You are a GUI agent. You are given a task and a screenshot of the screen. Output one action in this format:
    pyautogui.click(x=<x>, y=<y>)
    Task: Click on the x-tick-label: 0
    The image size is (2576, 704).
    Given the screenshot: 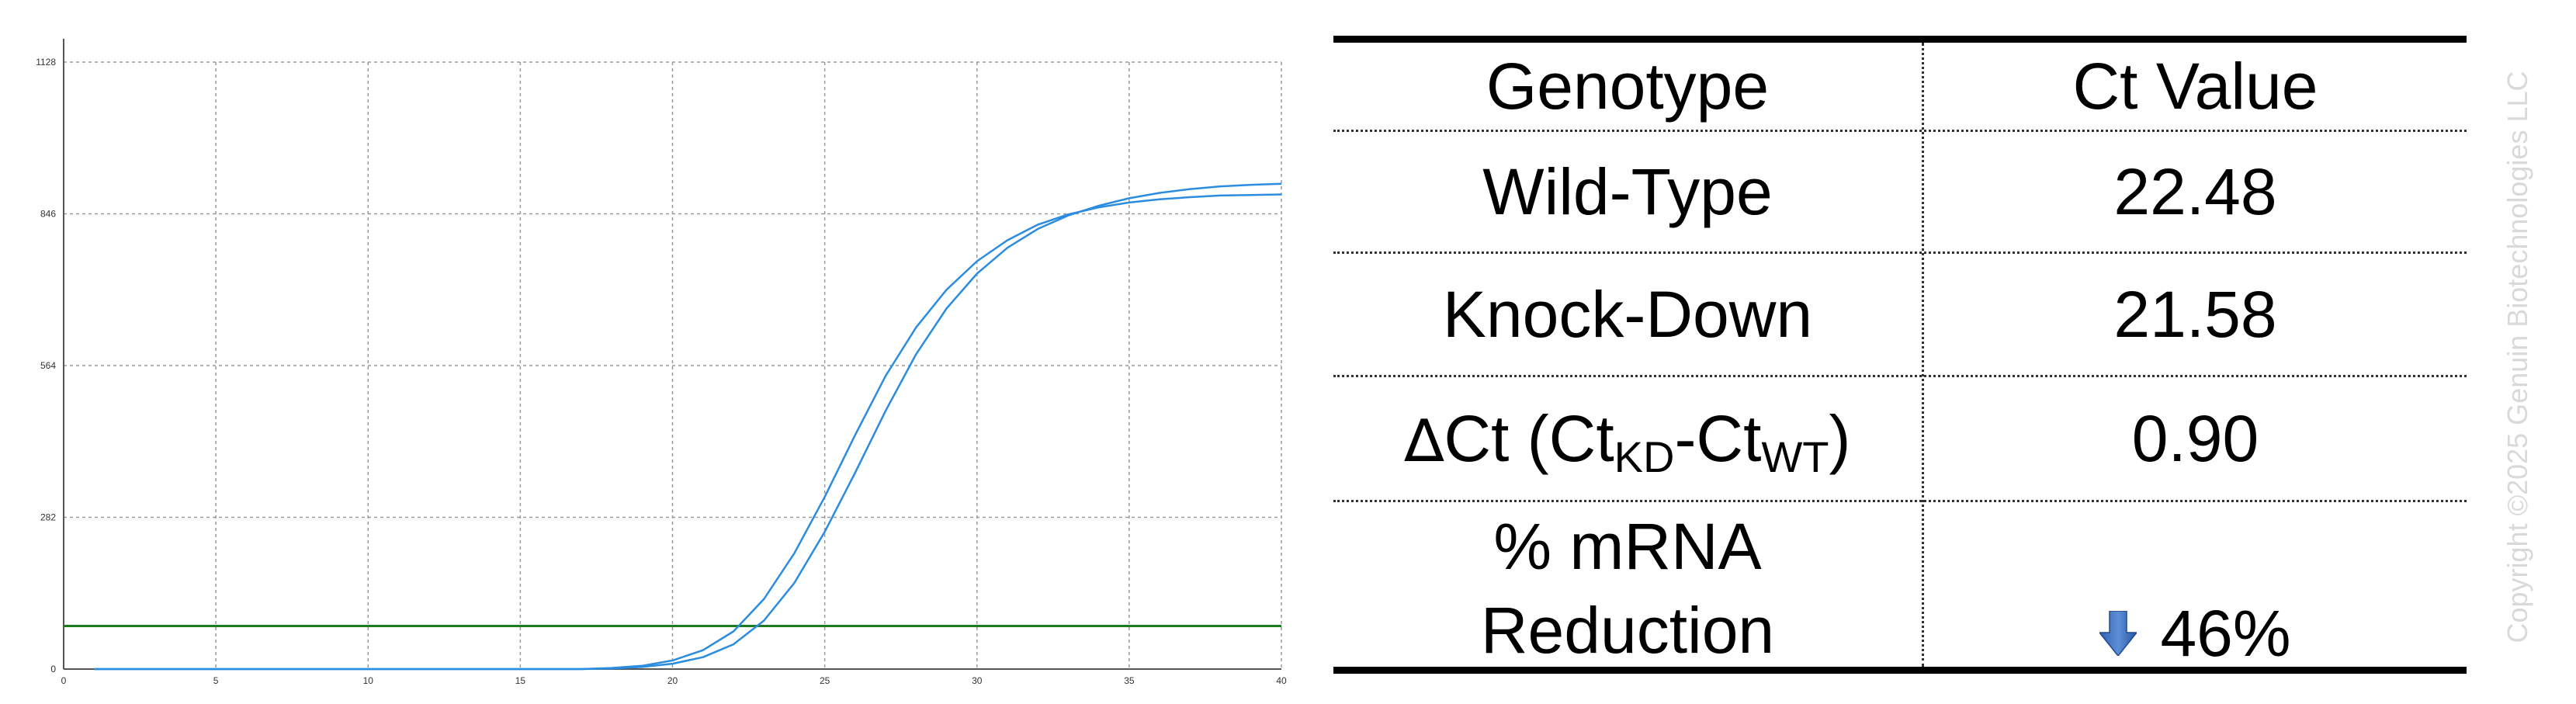 What is the action you would take?
    pyautogui.click(x=64, y=680)
    